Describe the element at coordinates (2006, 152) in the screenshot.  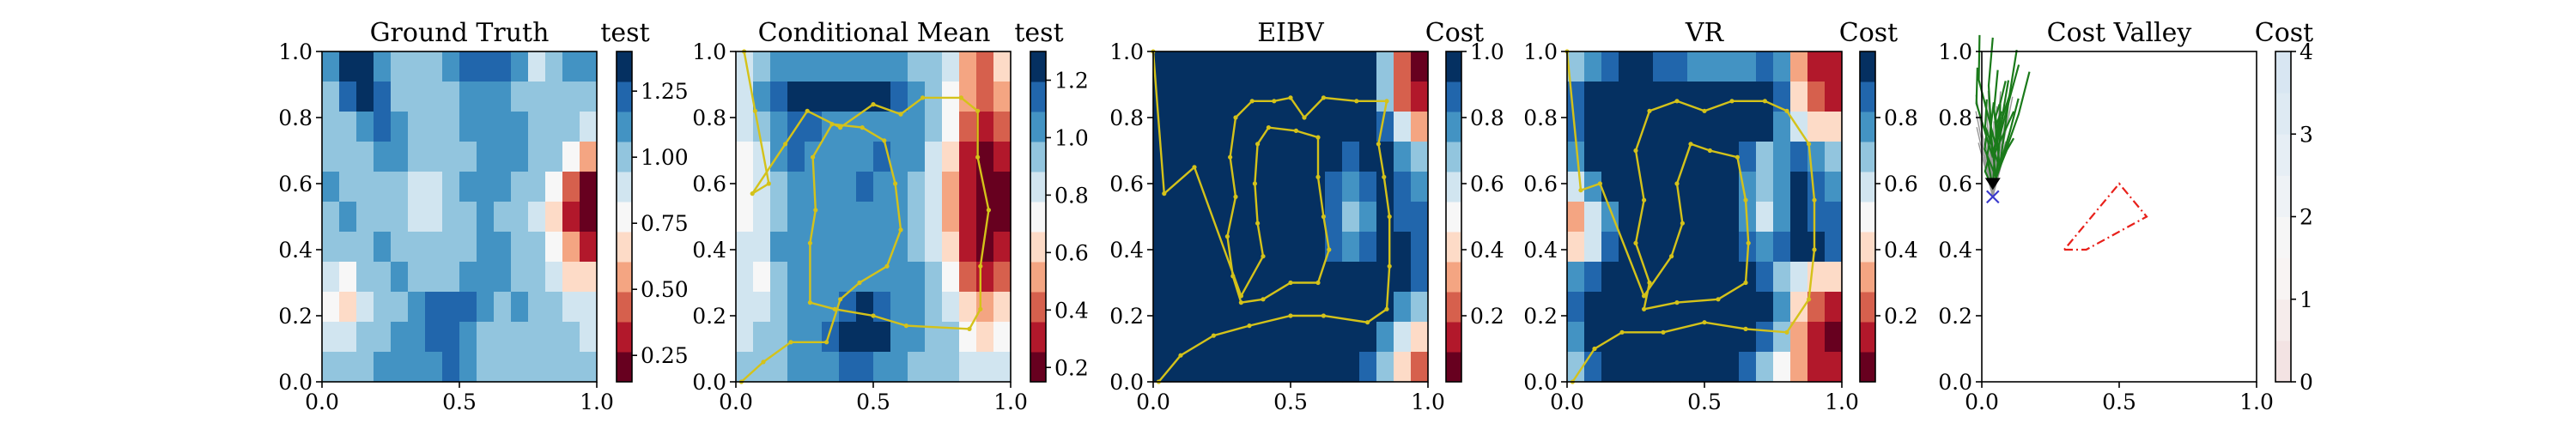
I see `trajectory-line` at that location.